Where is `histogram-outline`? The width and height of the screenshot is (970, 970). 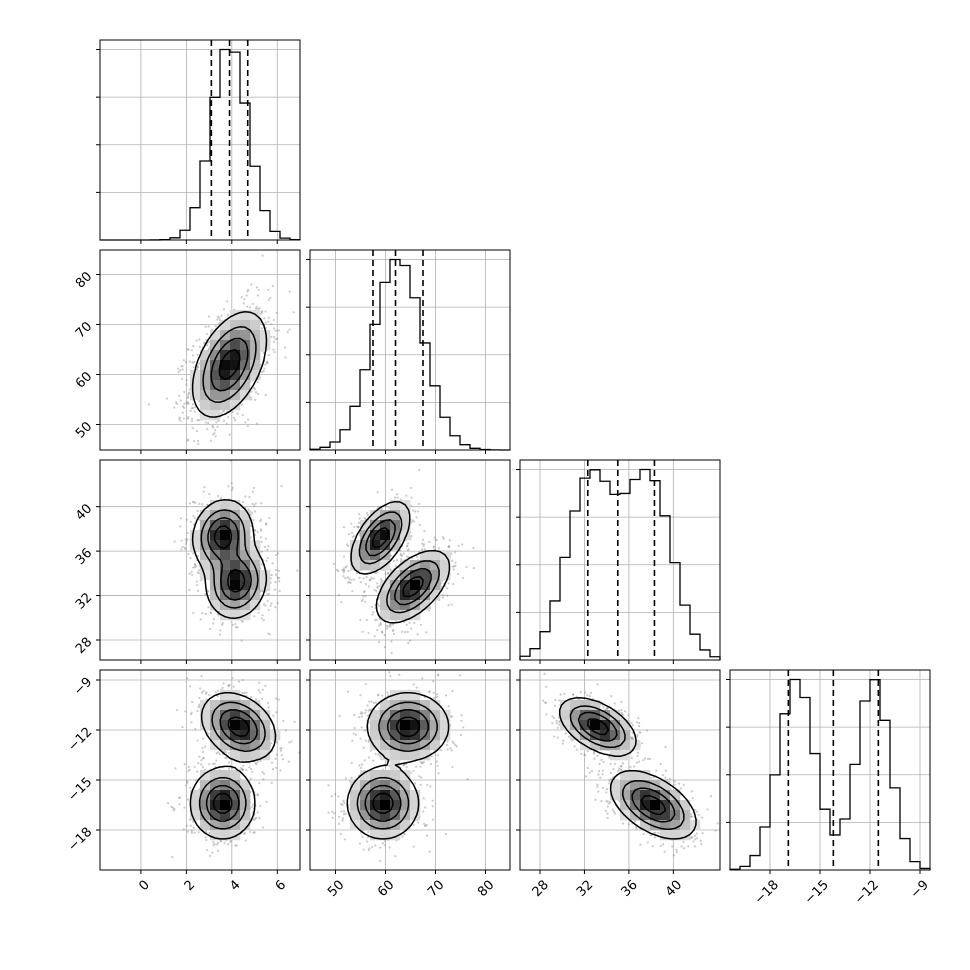
histogram-outline is located at coordinates (830, 774).